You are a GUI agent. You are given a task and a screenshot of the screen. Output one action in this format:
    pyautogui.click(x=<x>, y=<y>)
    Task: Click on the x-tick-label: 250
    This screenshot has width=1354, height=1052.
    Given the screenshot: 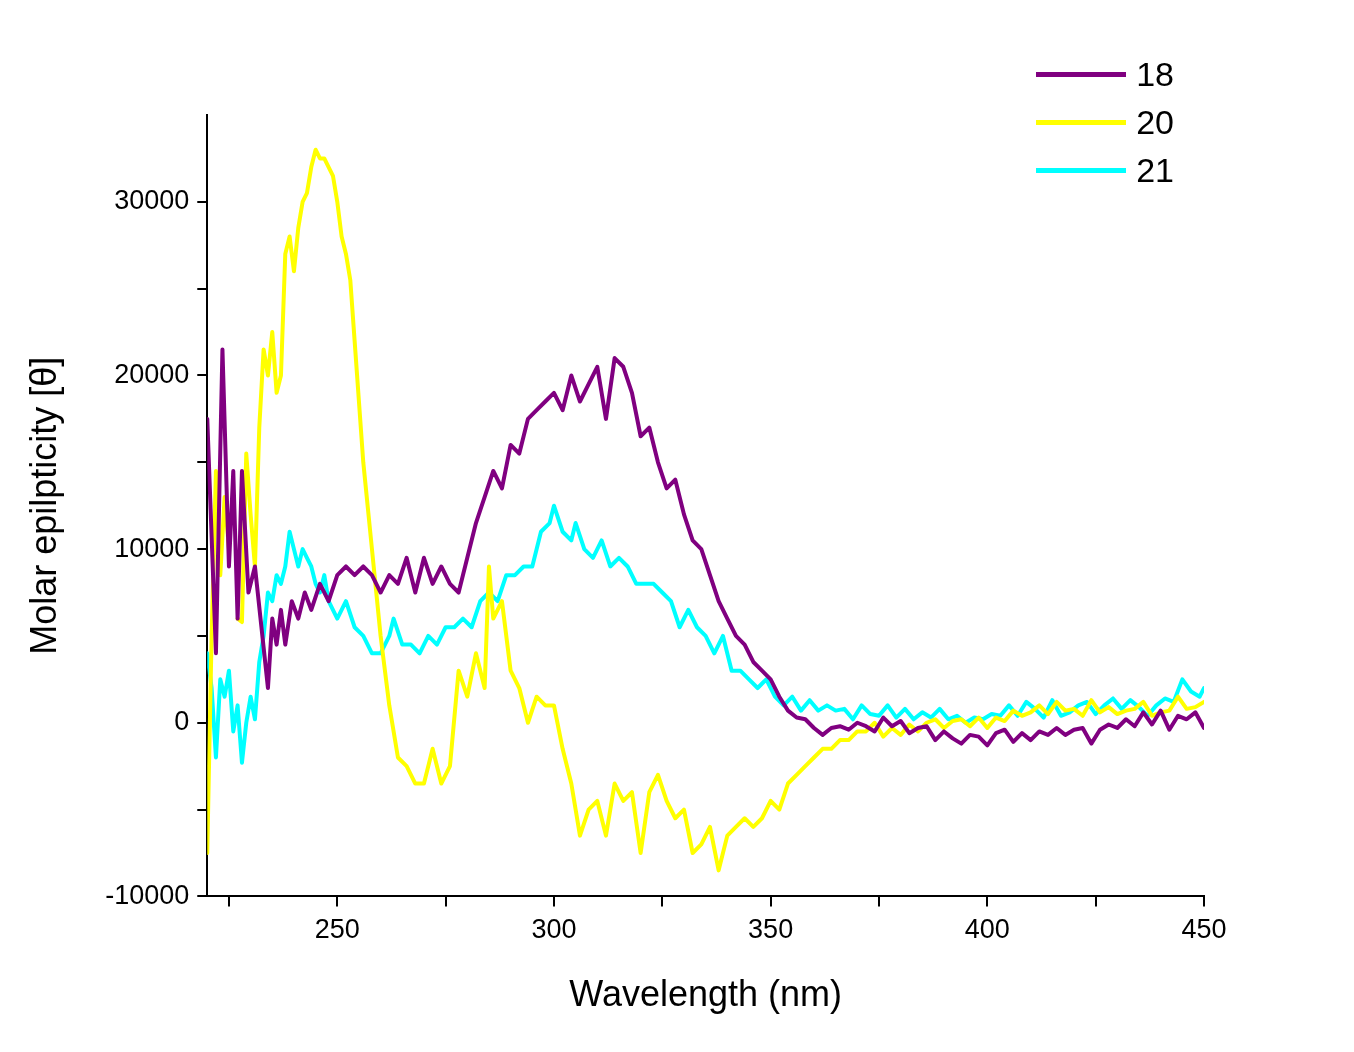 What is the action you would take?
    pyautogui.click(x=337, y=929)
    